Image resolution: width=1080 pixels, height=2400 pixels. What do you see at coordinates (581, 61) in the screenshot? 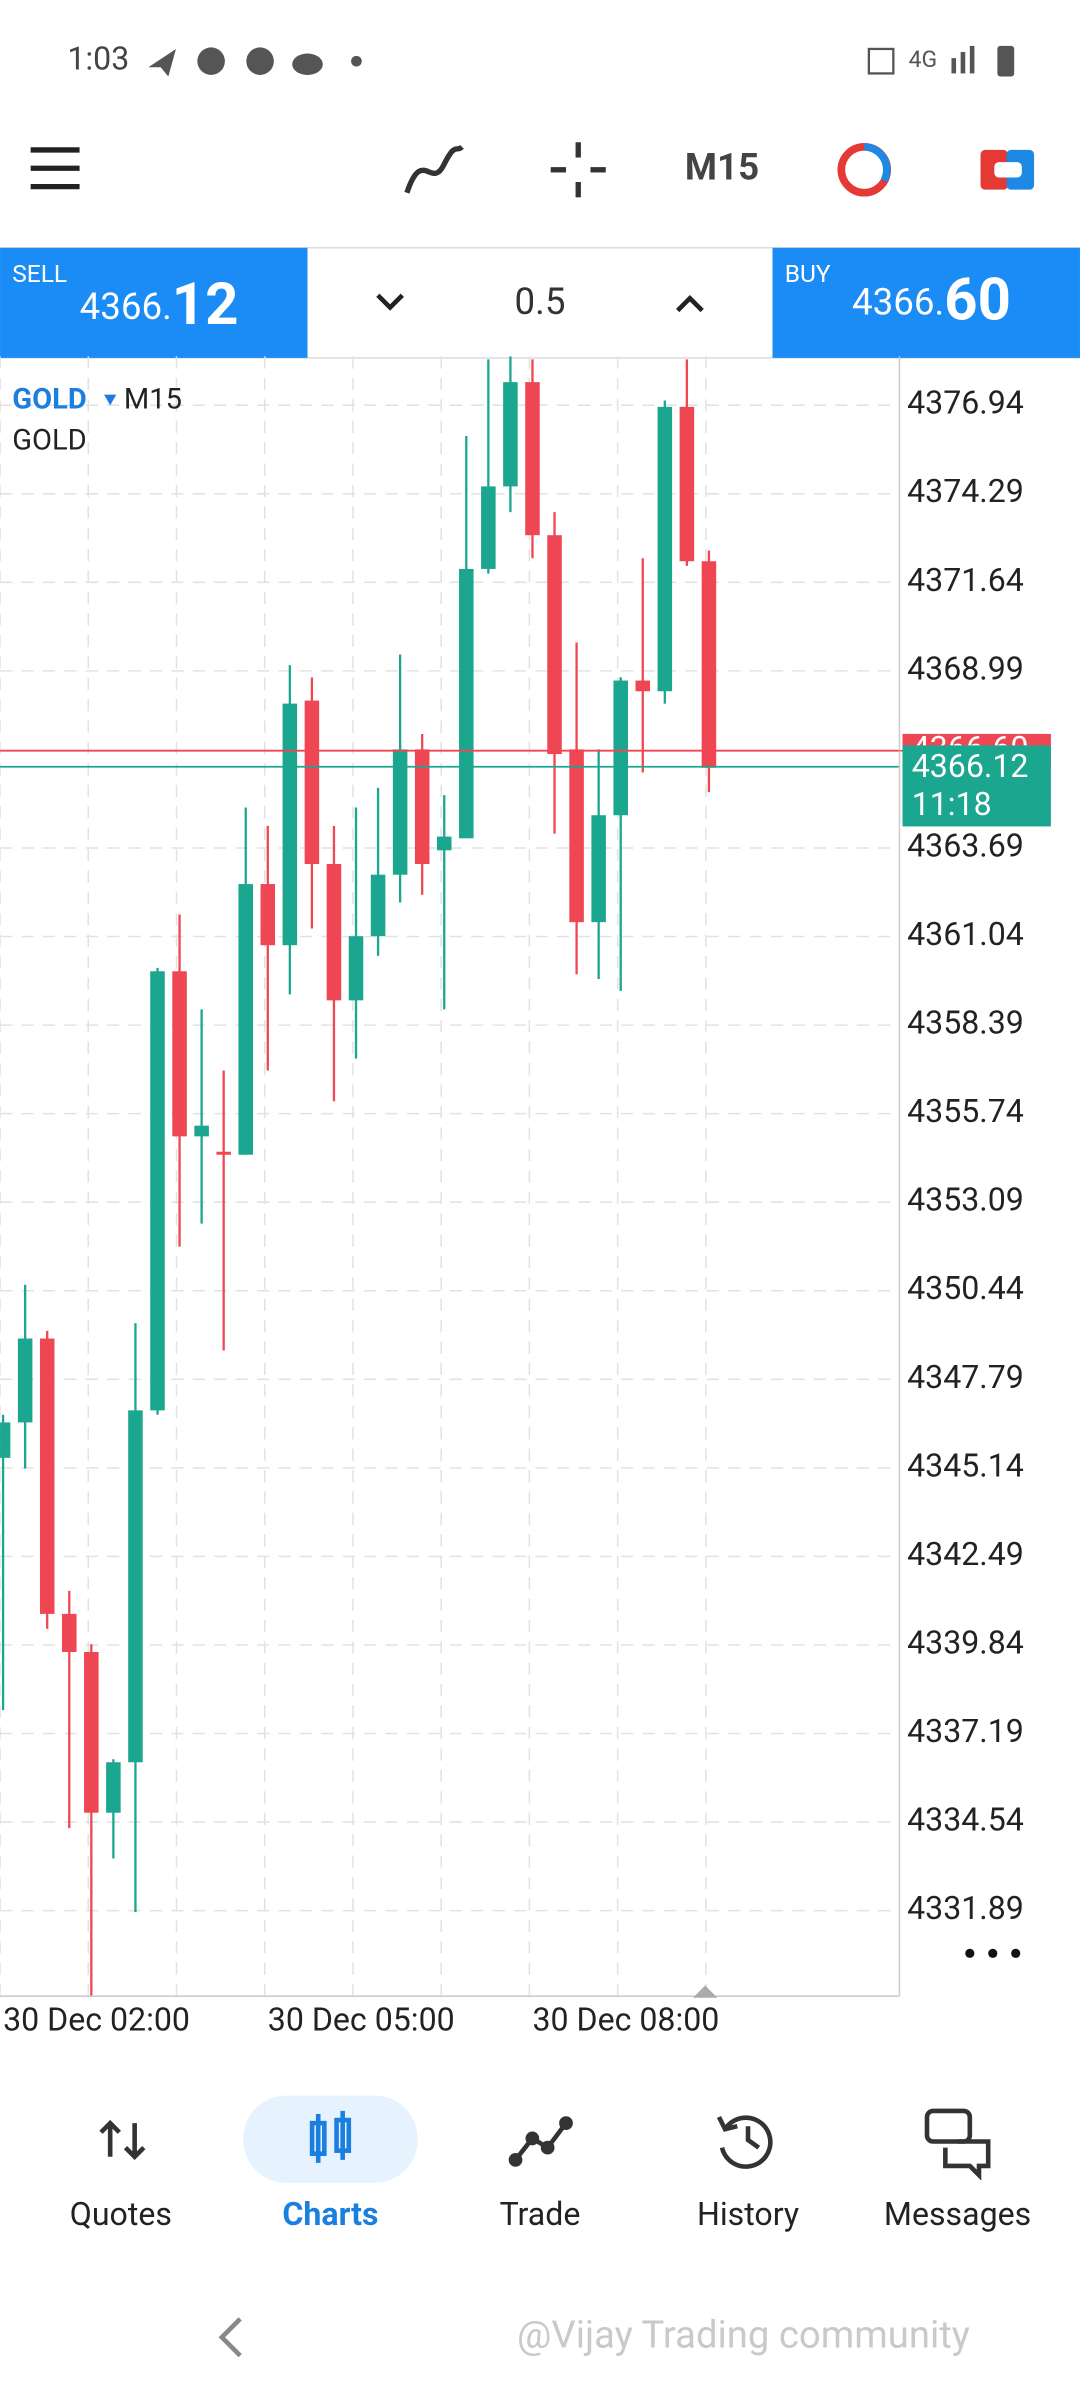
I see `status-icons` at bounding box center [581, 61].